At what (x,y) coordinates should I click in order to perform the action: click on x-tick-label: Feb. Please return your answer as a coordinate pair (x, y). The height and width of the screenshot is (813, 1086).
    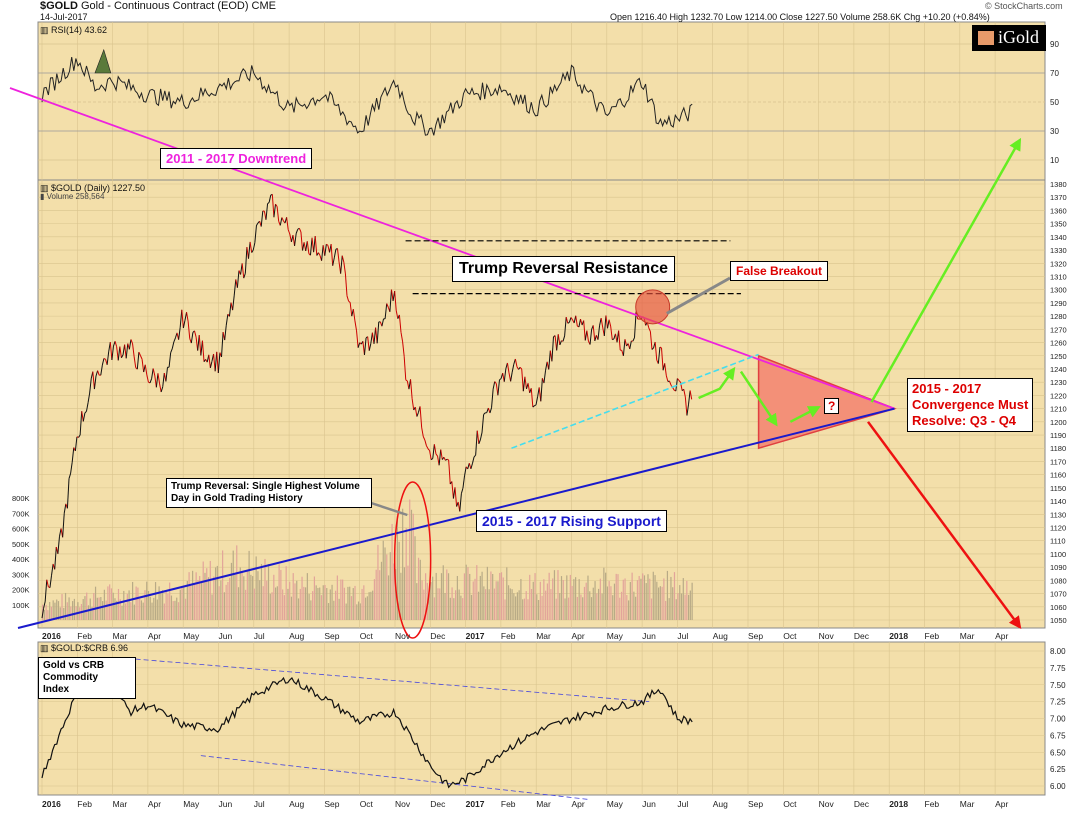
    Looking at the image, I should click on (508, 804).